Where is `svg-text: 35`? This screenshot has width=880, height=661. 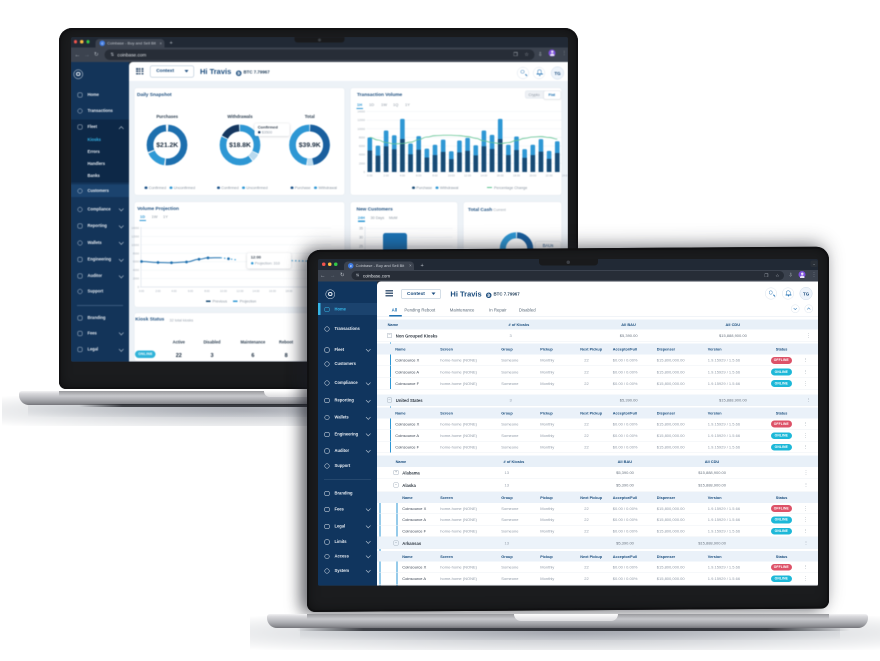 svg-text: 35 is located at coordinates (361, 229).